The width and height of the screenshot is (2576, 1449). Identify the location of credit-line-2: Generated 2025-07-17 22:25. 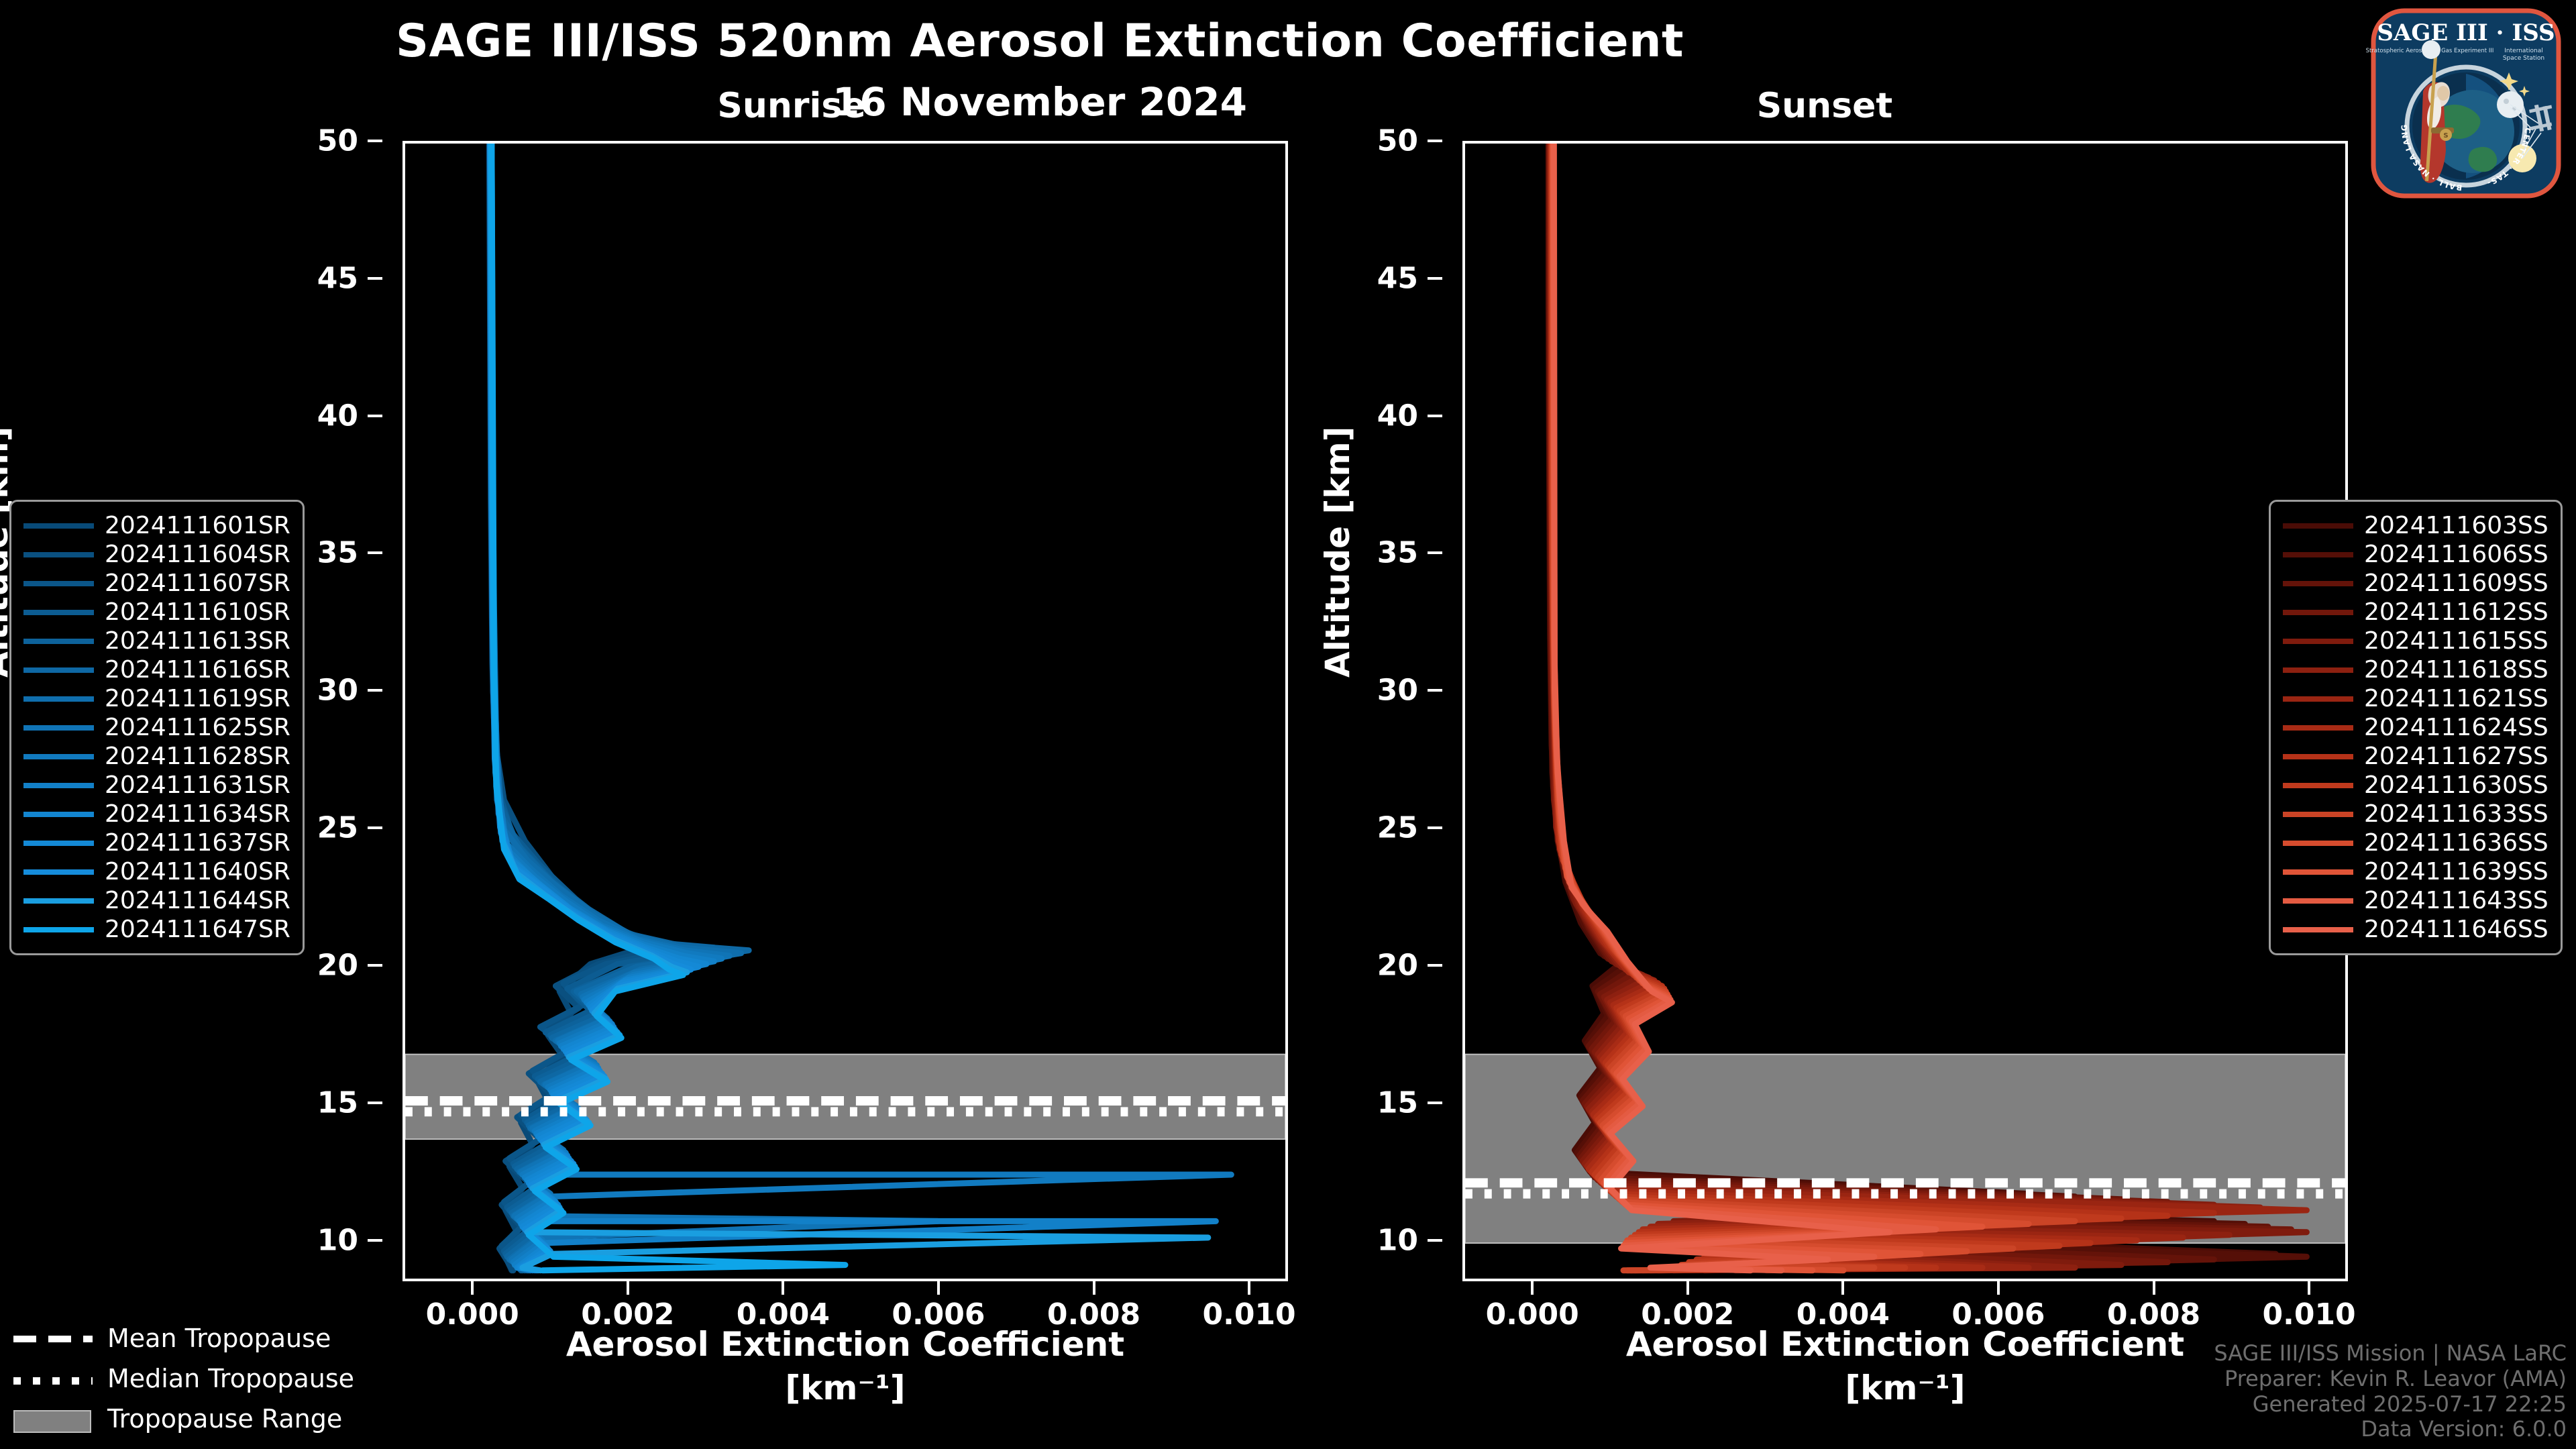
(2409, 1404).